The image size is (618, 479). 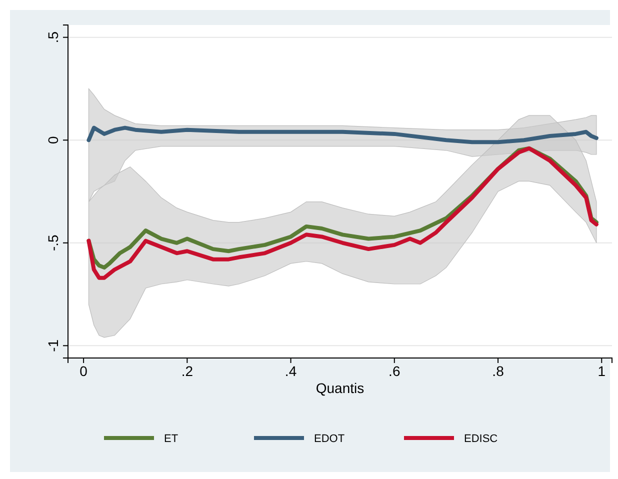 I want to click on x-tick-label: 0, so click(x=84, y=370).